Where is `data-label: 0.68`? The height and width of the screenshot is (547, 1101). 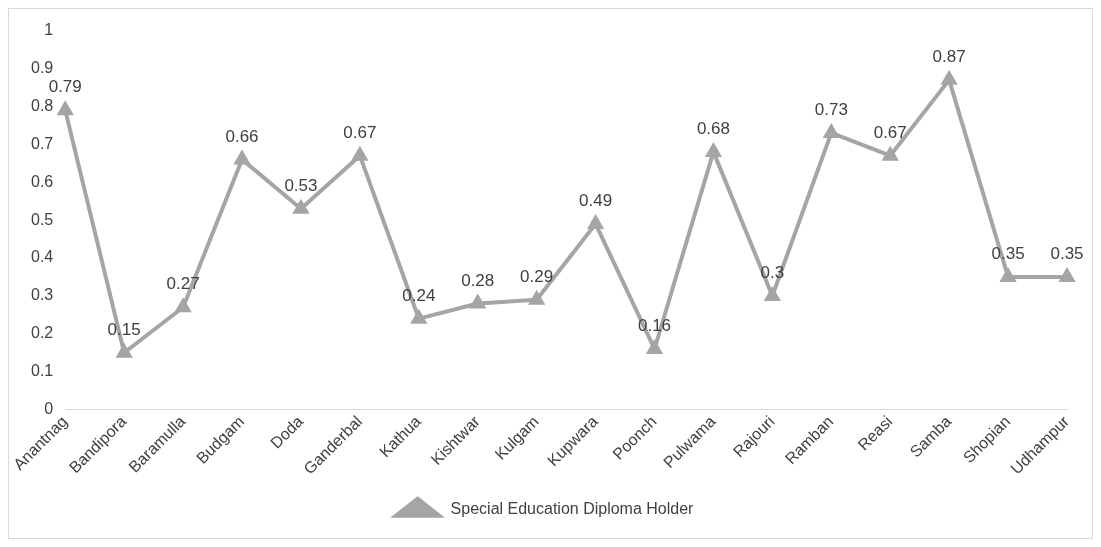 data-label: 0.68 is located at coordinates (713, 129).